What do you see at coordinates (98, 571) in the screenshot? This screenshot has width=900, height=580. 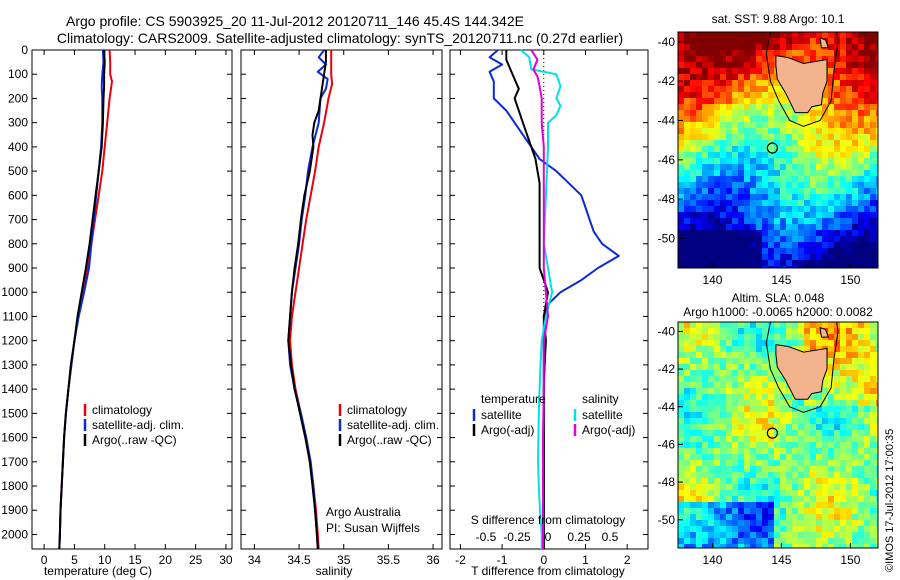 I see `temperature-axis-label: temperature (deg C)` at bounding box center [98, 571].